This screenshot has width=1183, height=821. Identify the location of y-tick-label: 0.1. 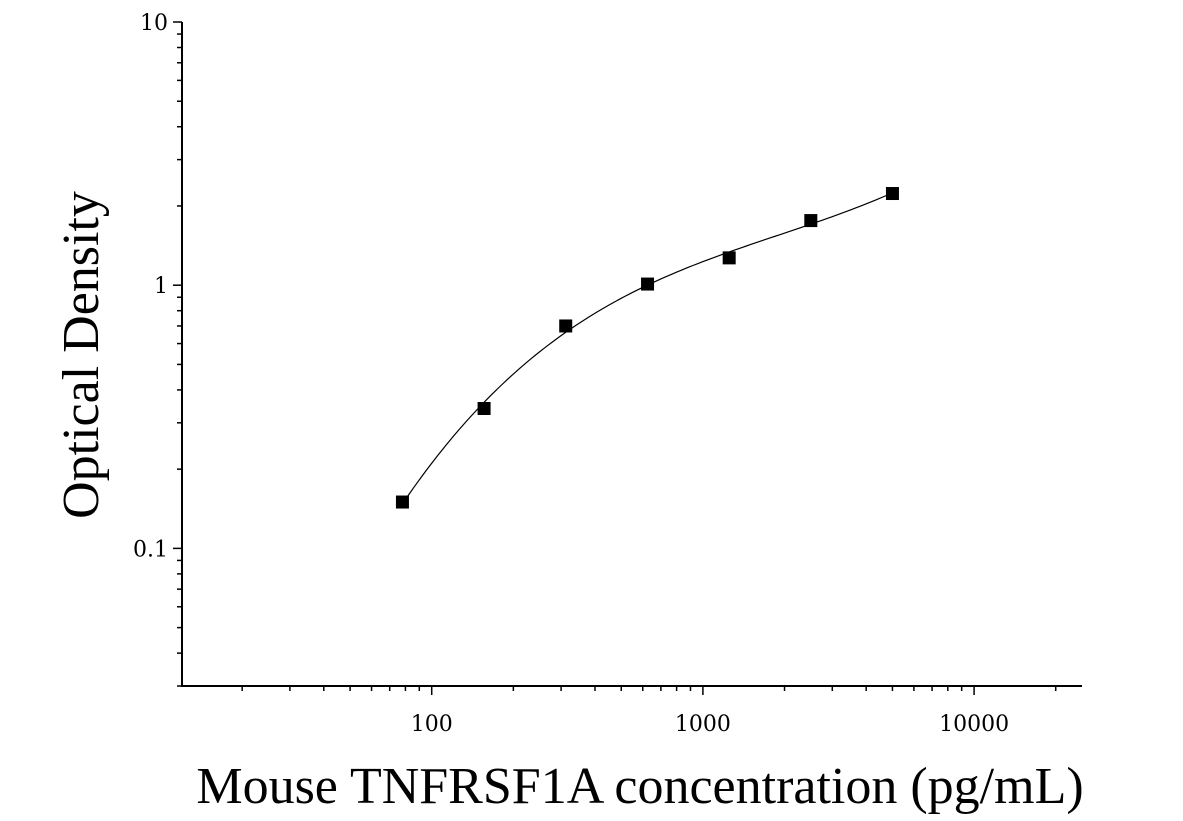
(150, 549).